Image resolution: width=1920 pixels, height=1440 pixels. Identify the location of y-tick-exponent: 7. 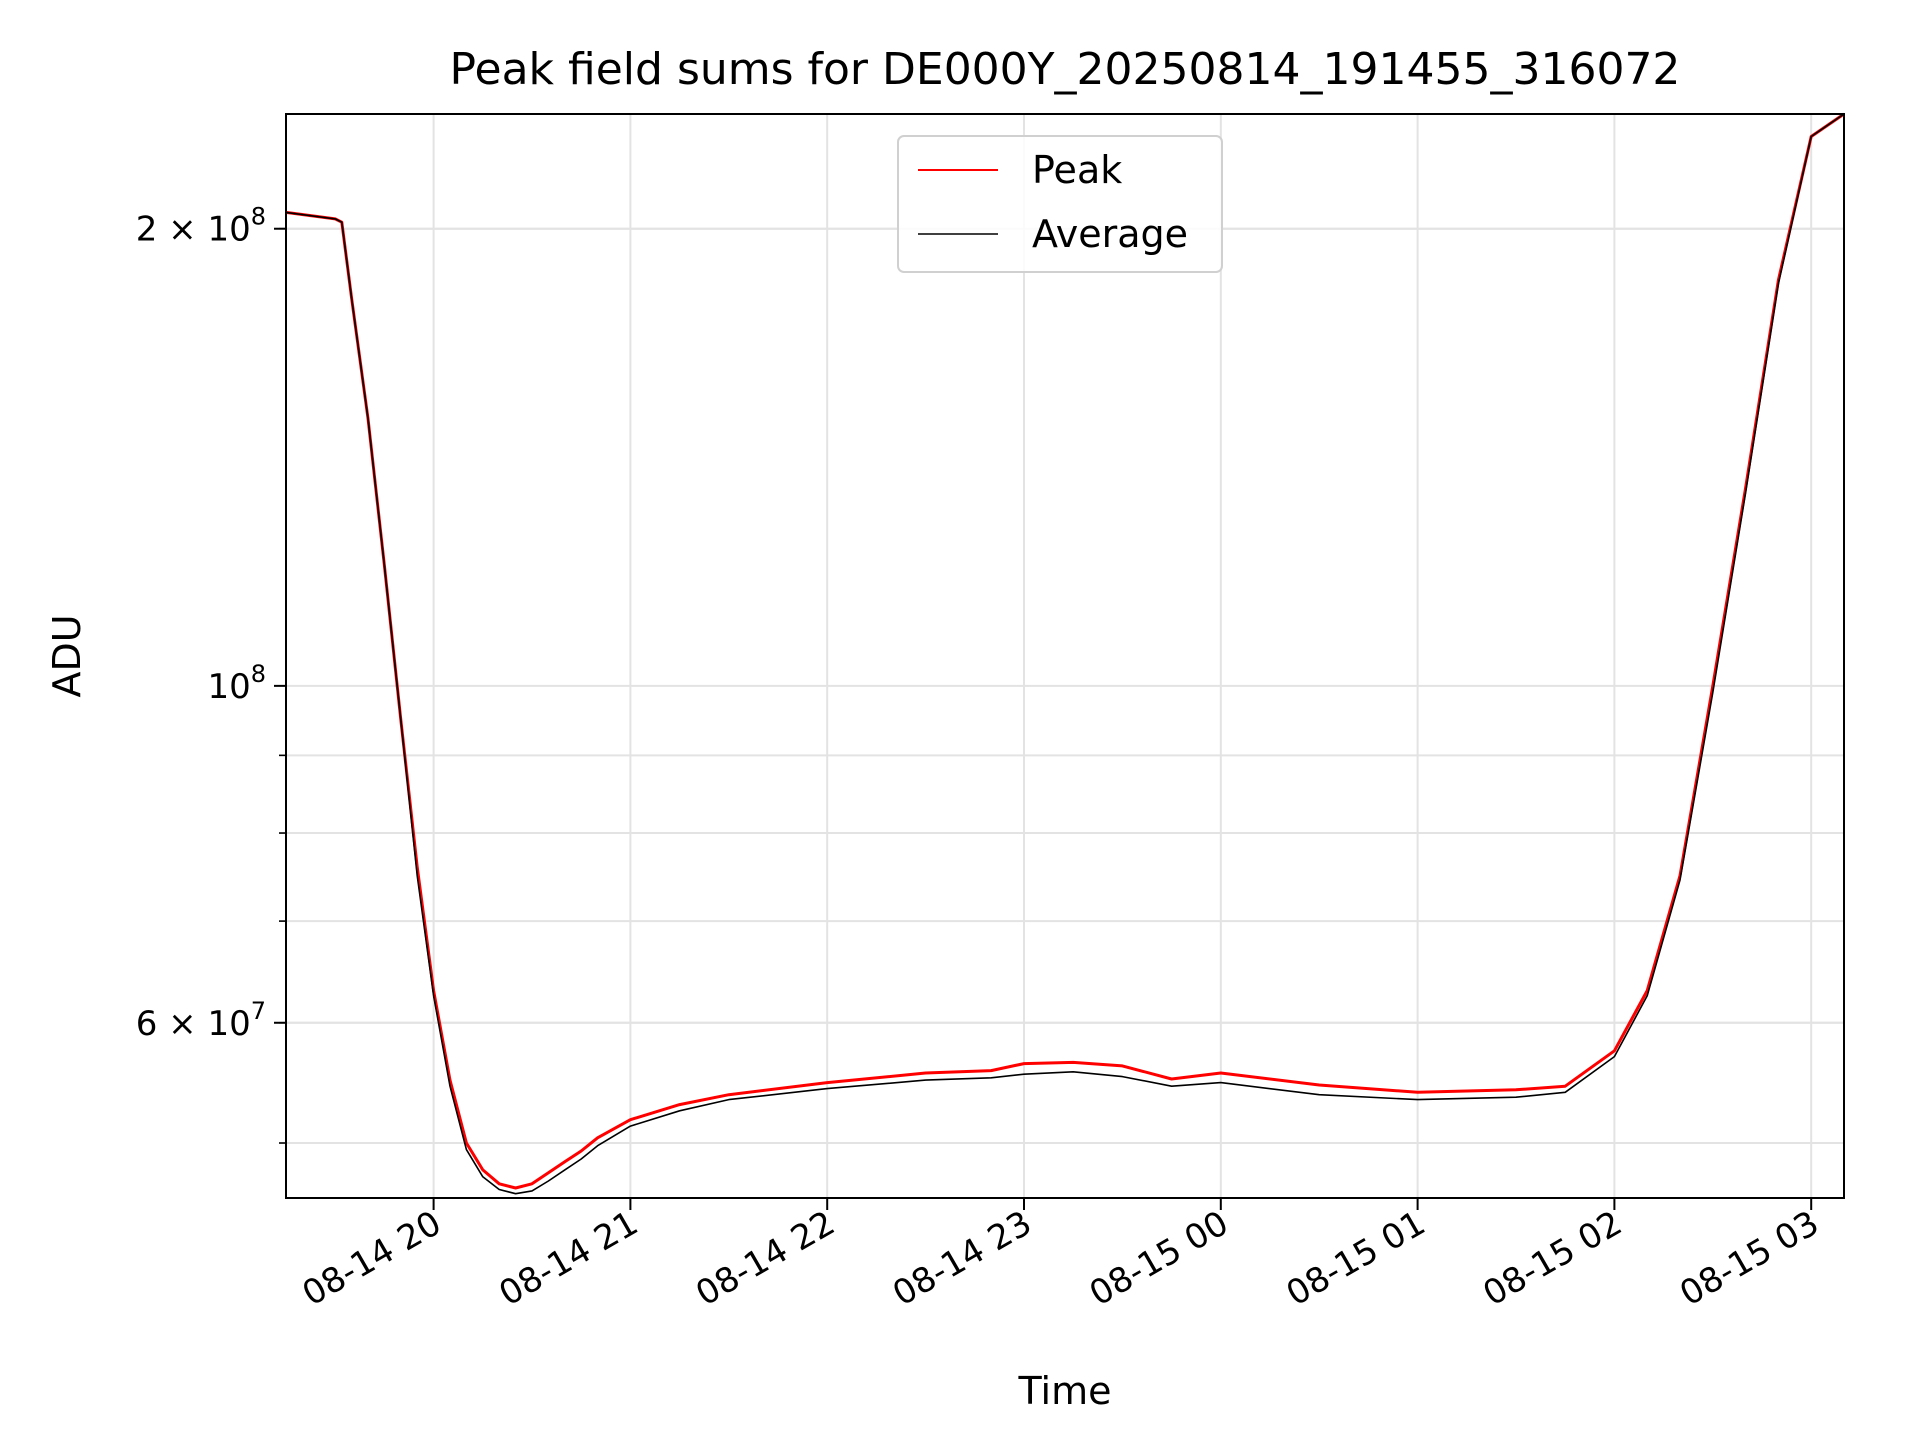
(258, 1011).